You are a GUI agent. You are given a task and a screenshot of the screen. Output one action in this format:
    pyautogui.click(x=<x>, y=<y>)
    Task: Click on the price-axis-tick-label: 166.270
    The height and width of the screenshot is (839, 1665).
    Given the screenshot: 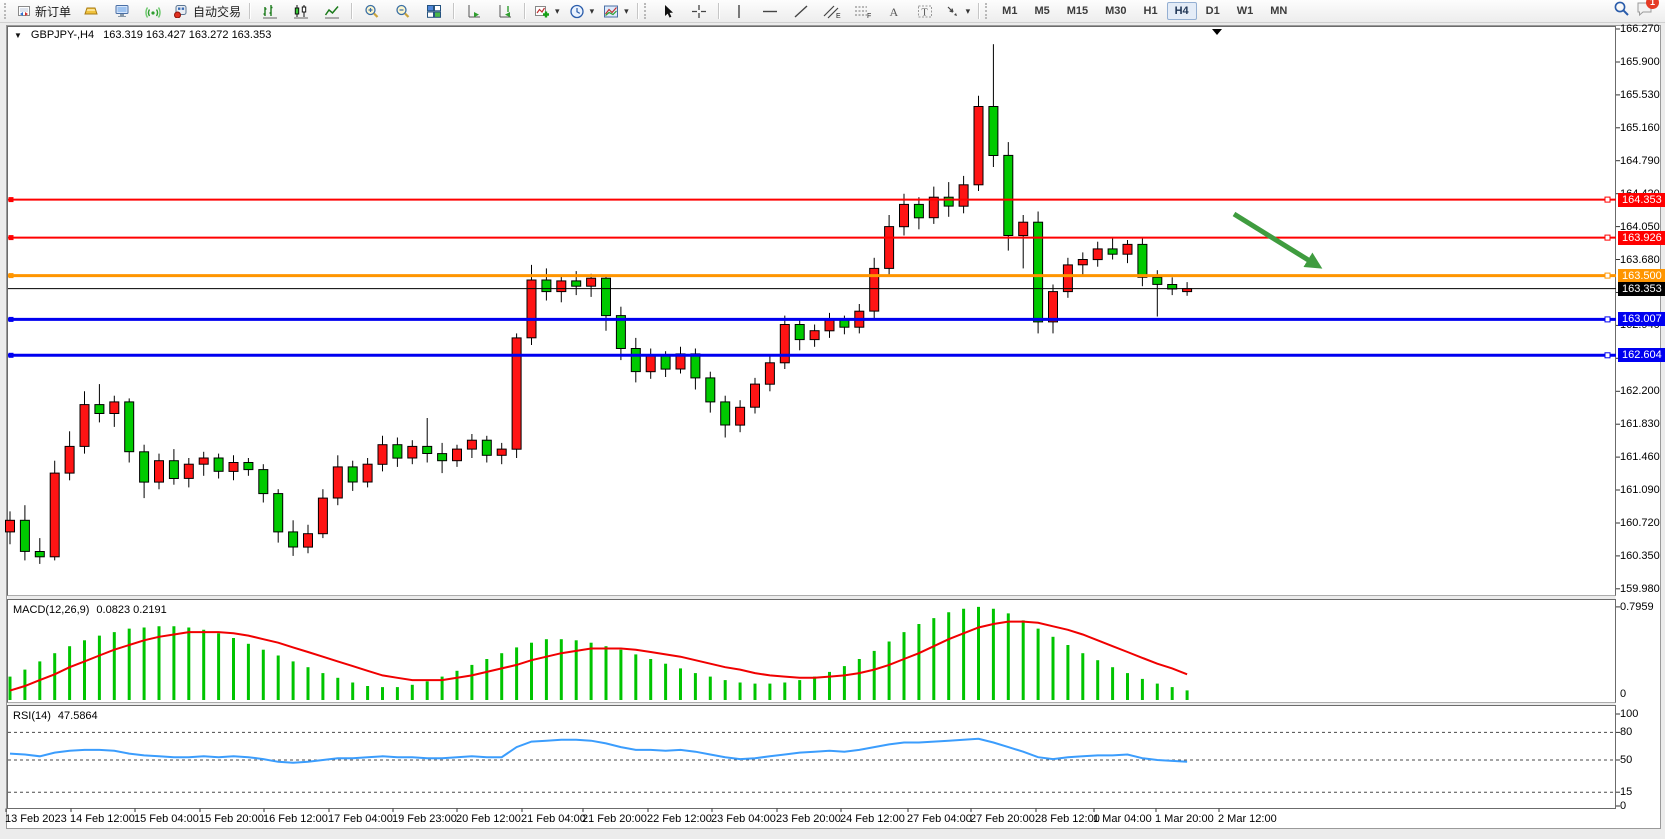 What is the action you would take?
    pyautogui.click(x=1640, y=29)
    